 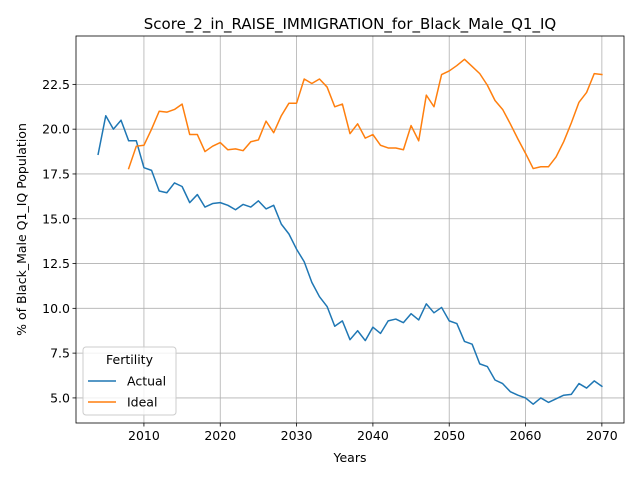 What do you see at coordinates (56, 308) in the screenshot?
I see `y-tick-label: 10.0` at bounding box center [56, 308].